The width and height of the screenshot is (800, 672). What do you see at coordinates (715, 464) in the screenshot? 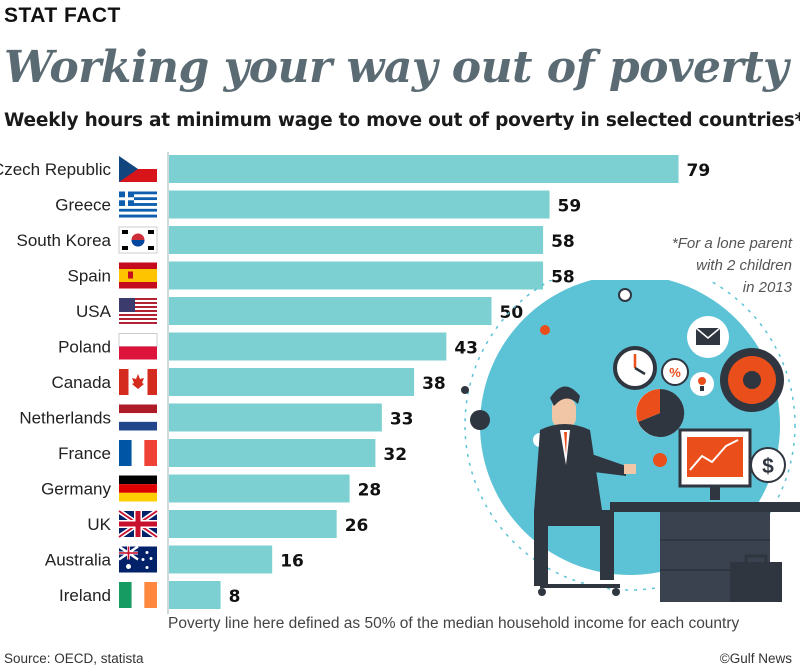
I see `monitor-icon` at bounding box center [715, 464].